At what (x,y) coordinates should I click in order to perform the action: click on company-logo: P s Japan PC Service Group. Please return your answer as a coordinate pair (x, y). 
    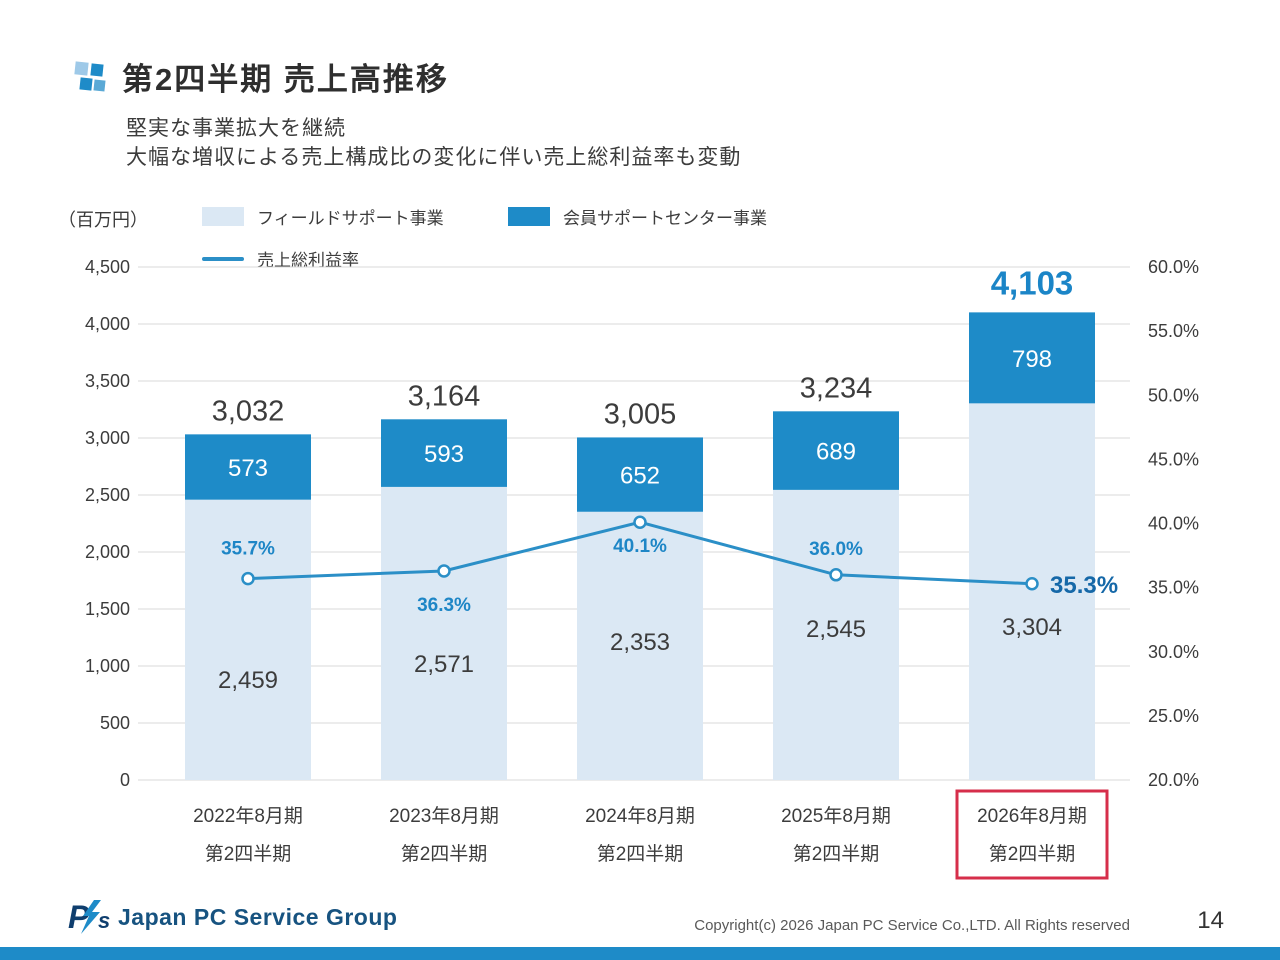
    Looking at the image, I should click on (232, 917).